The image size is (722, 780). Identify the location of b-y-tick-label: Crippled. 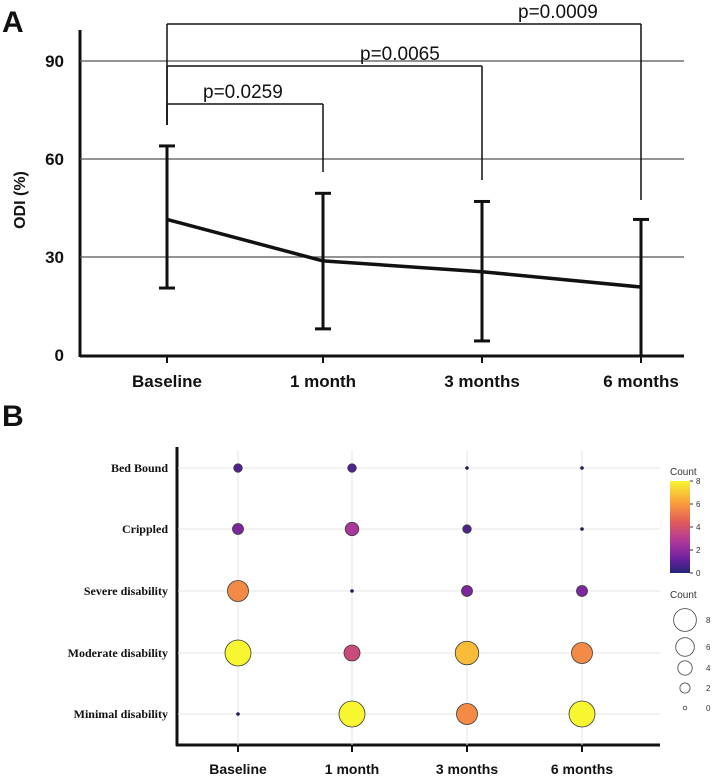
(145, 529).